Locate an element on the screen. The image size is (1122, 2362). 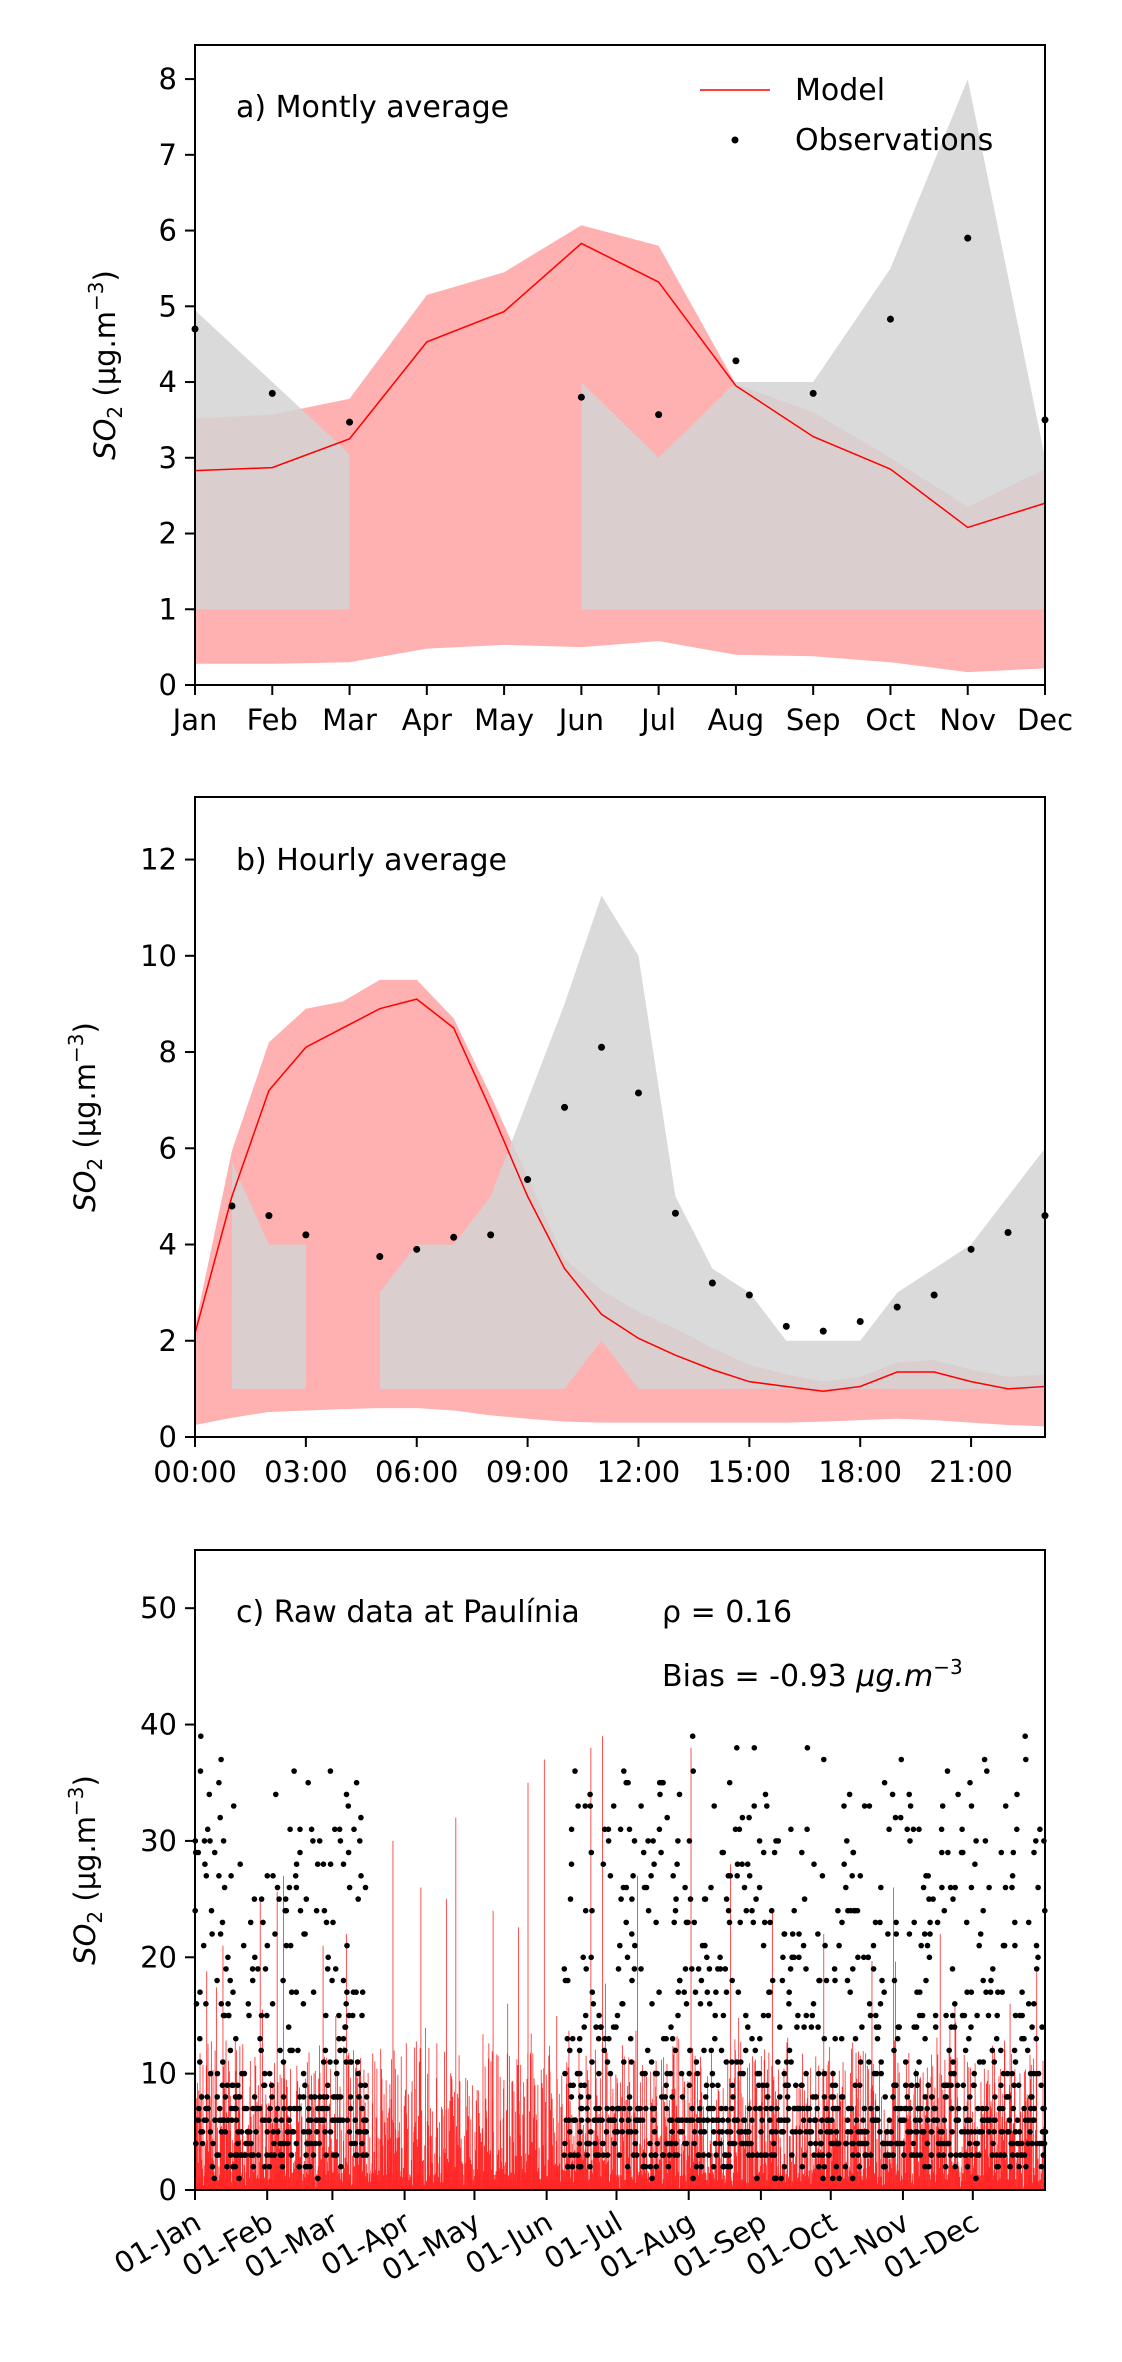
panel-c-bias-unit: μg.m is located at coordinates (894, 1676).